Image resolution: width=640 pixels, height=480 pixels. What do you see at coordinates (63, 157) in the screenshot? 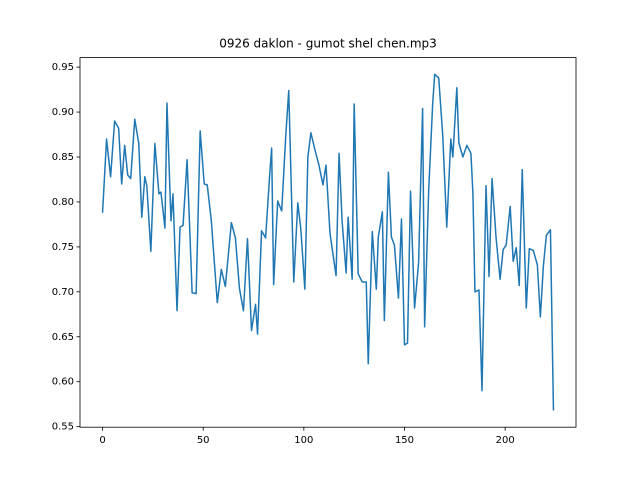
I see `y-tick-label: 0.85` at bounding box center [63, 157].